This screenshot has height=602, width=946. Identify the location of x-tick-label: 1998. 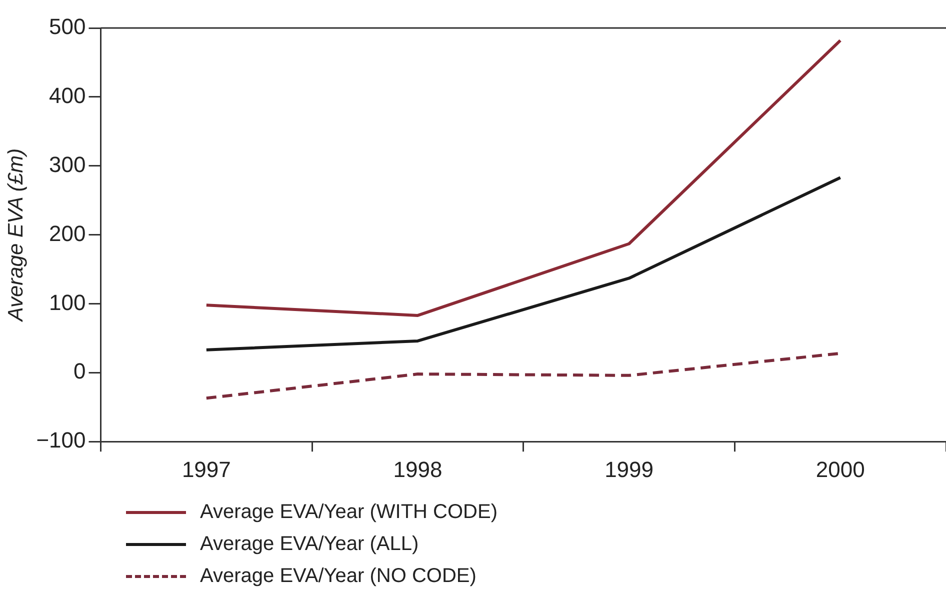
(417, 469).